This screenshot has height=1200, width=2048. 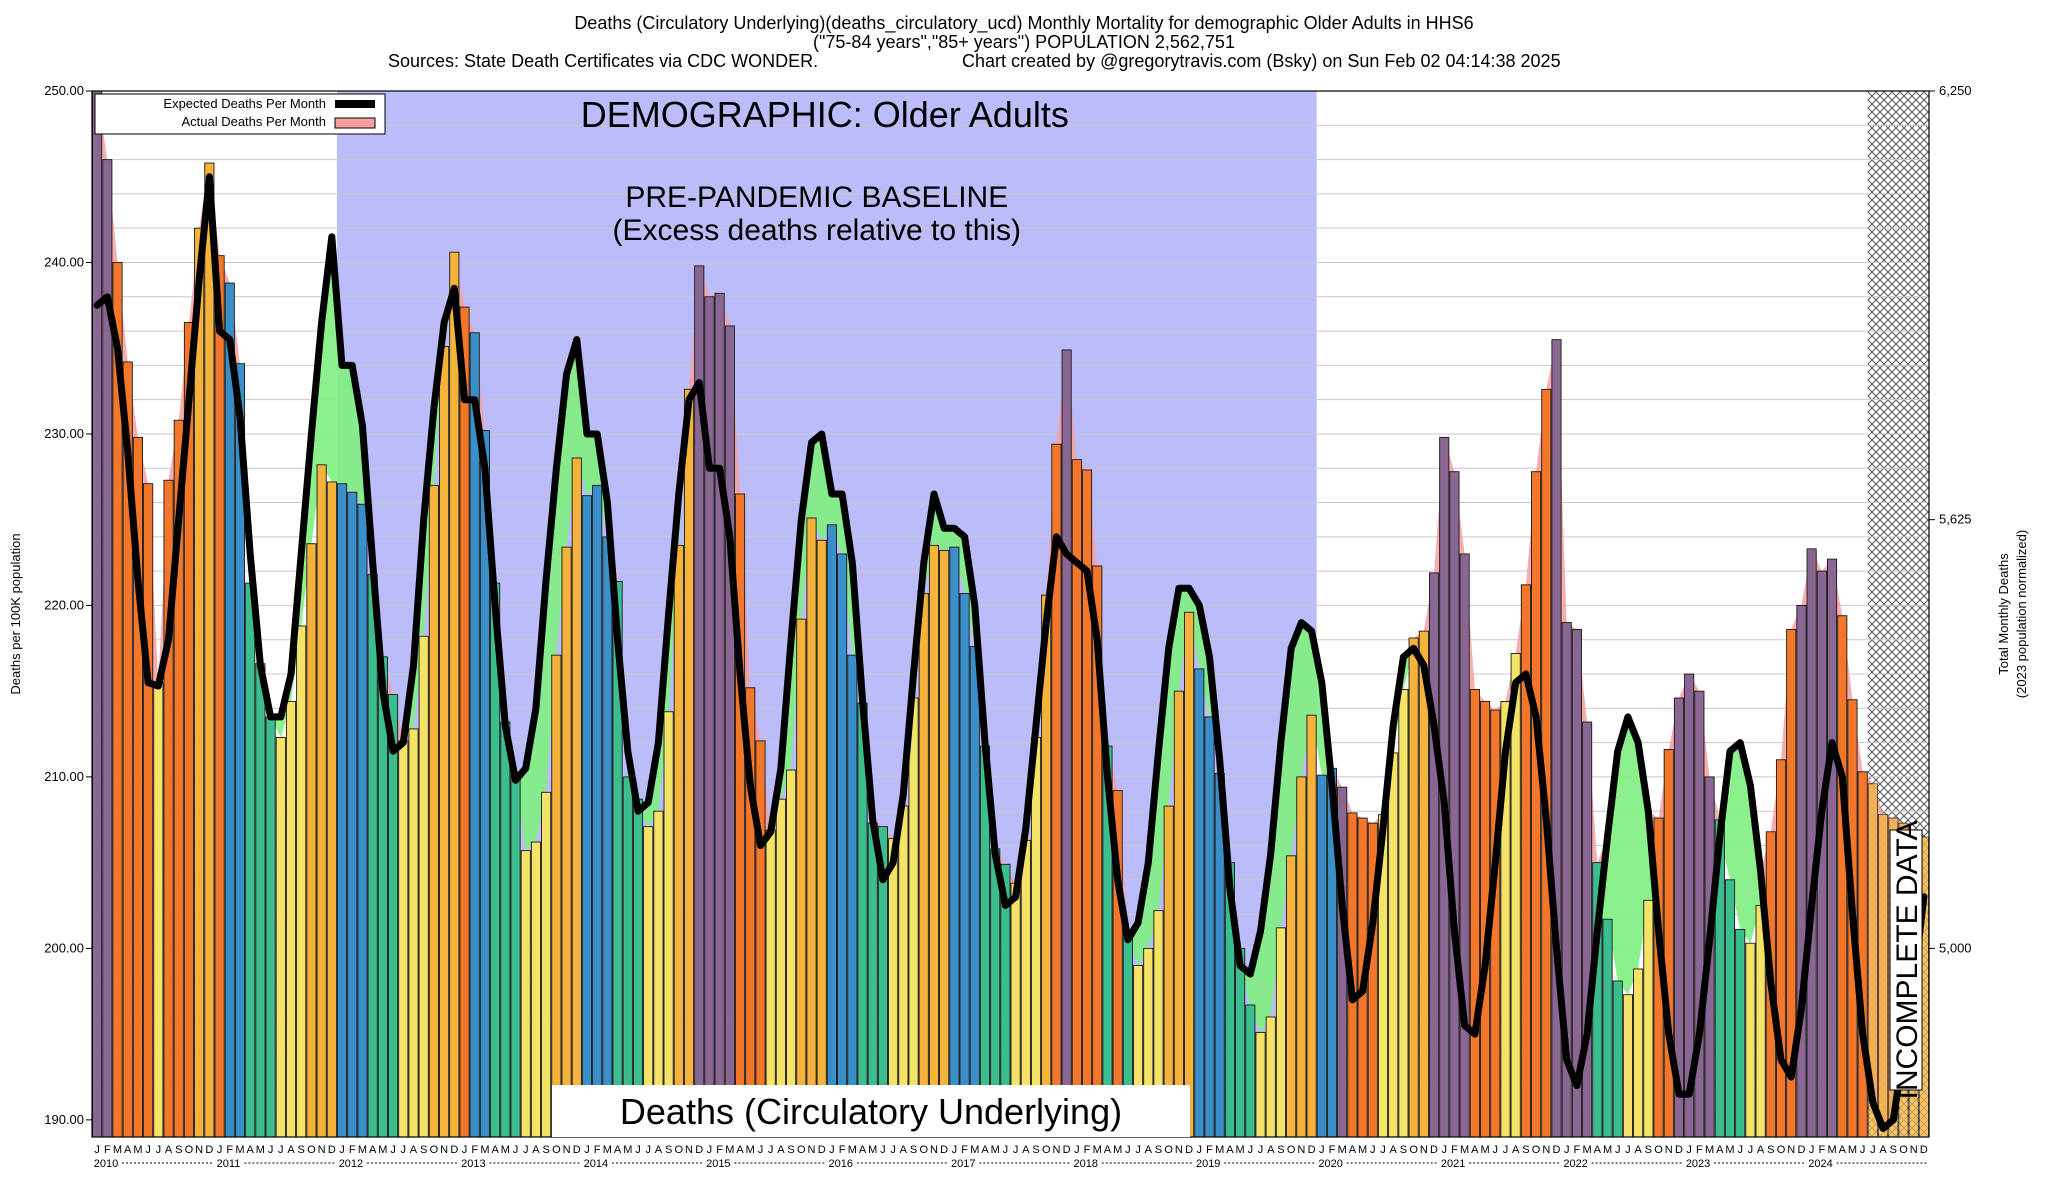 I want to click on demographic-label: DEMOGRAPHIC: Older Adults, so click(x=825, y=114).